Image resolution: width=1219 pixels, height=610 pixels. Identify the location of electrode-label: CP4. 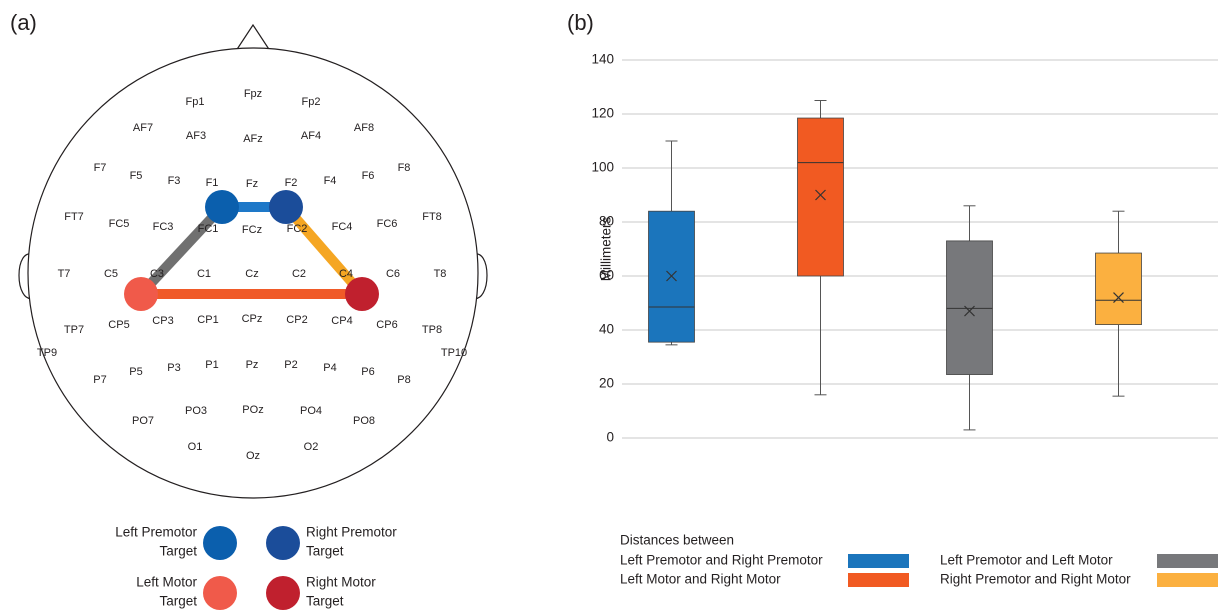
(341, 321).